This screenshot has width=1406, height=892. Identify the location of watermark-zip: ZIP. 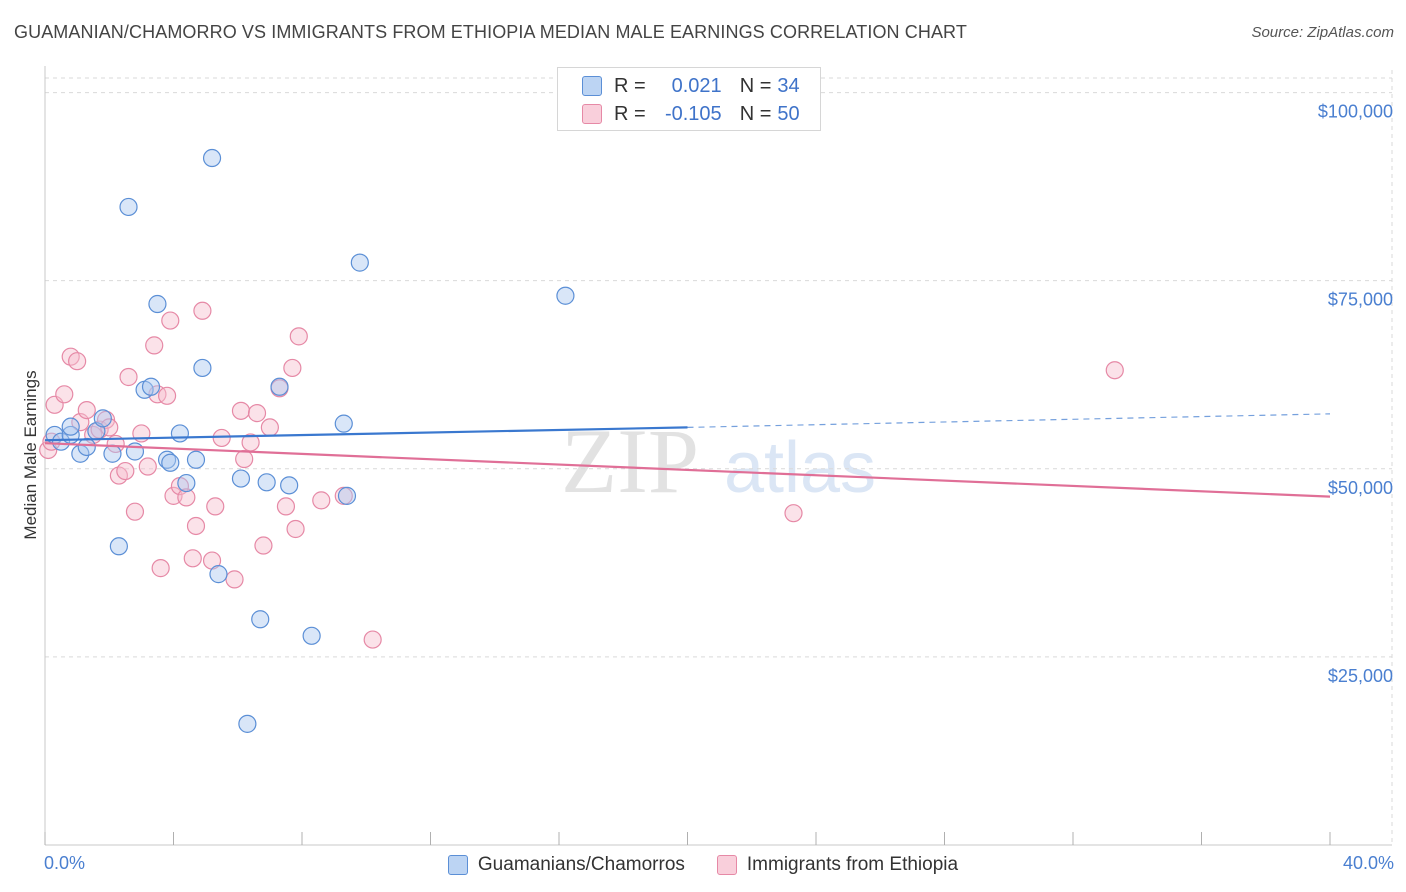
(630, 461).